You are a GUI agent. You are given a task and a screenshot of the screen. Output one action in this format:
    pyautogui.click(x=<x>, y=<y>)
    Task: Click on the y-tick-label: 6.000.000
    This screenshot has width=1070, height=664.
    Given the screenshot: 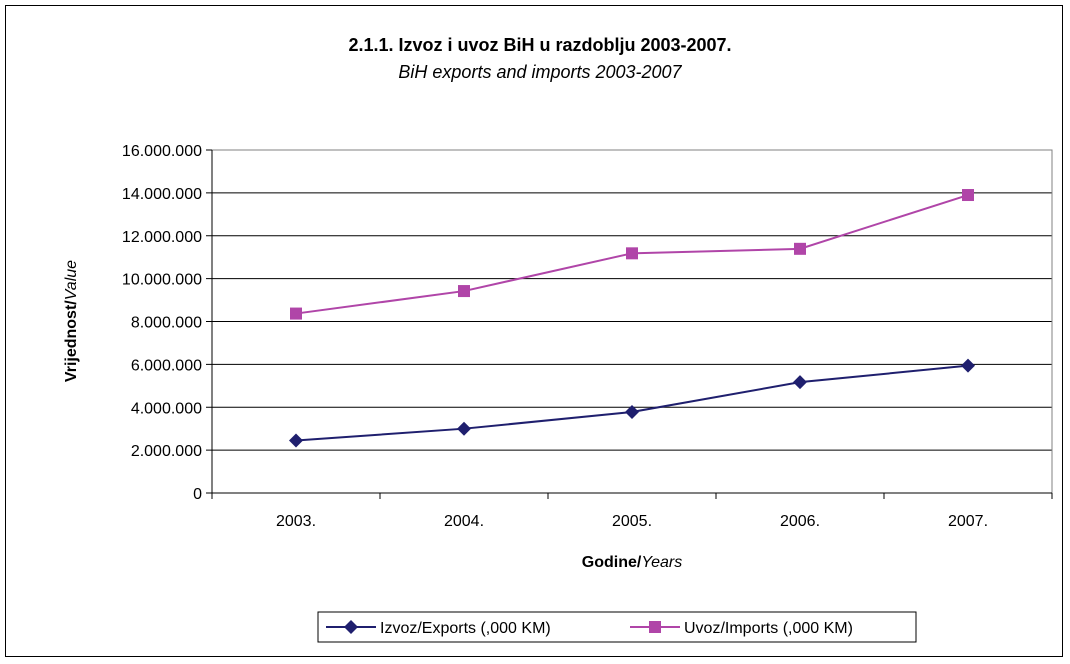 What is the action you would take?
    pyautogui.click(x=166, y=365)
    